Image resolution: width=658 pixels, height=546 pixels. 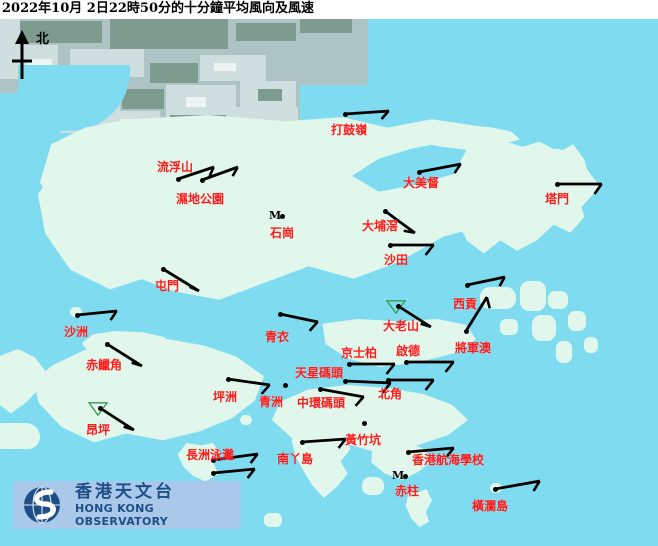 What do you see at coordinates (125, 491) in the screenshot?
I see `hko-name-chinese: 香港天文台` at bounding box center [125, 491].